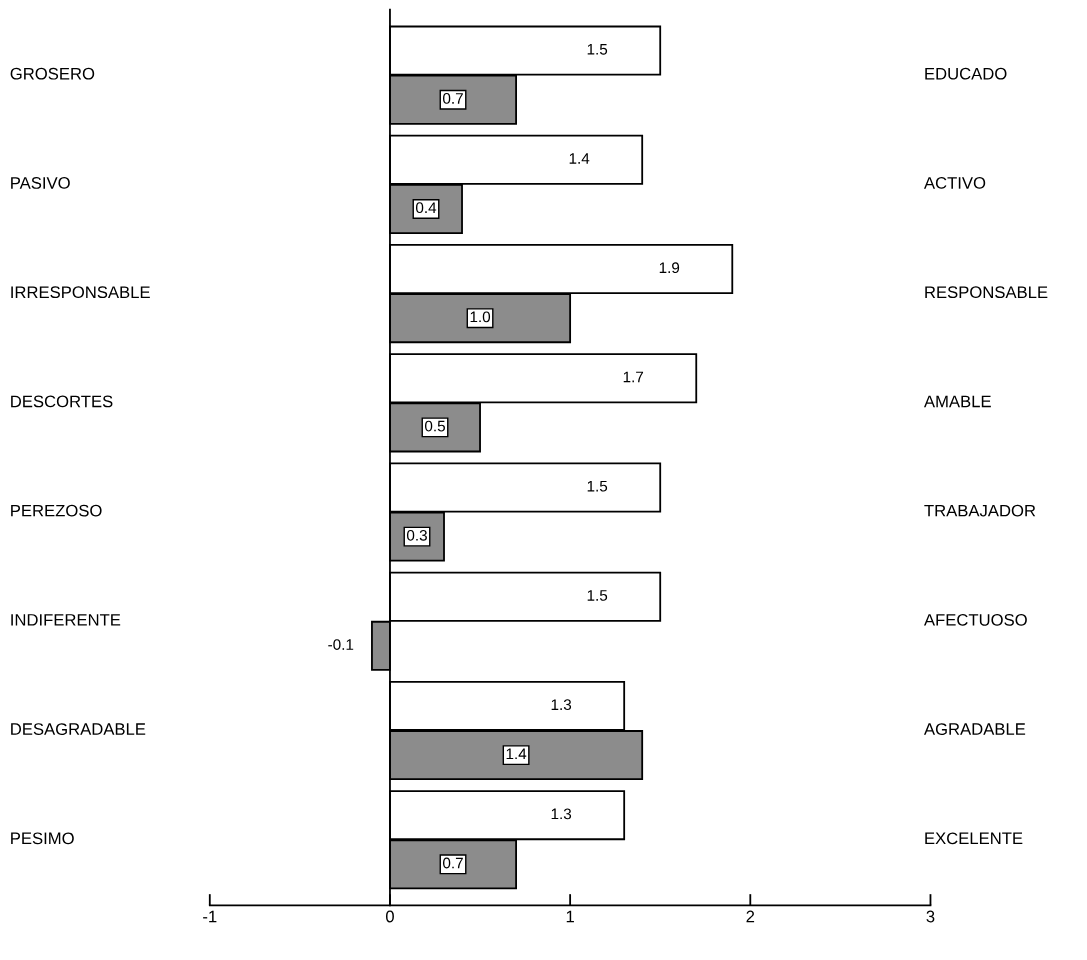 Image resolution: width=1087 pixels, height=960 pixels. Describe the element at coordinates (56, 510) in the screenshot. I see `y-tick-label: PEREZOSO` at that location.